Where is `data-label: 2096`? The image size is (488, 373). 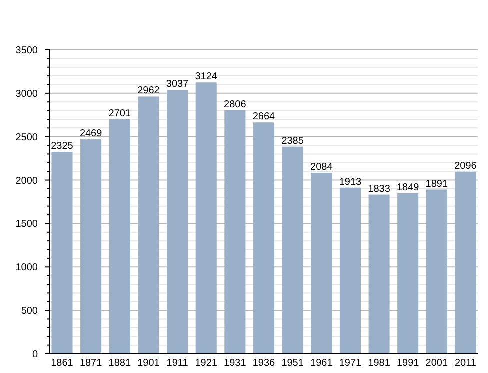 data-label: 2096 is located at coordinates (466, 166).